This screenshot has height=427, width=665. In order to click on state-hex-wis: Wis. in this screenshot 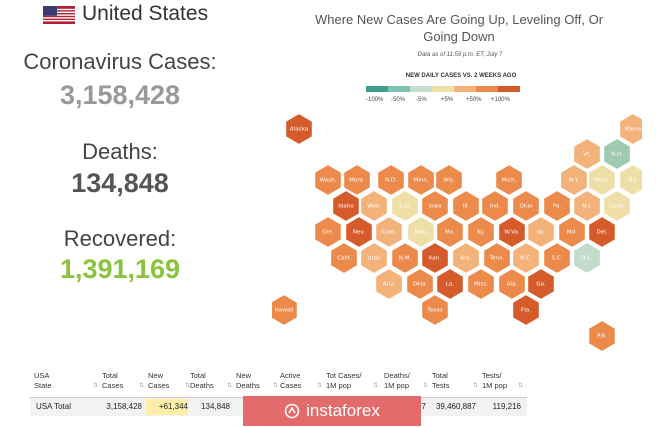, I will do `click(449, 180)`.